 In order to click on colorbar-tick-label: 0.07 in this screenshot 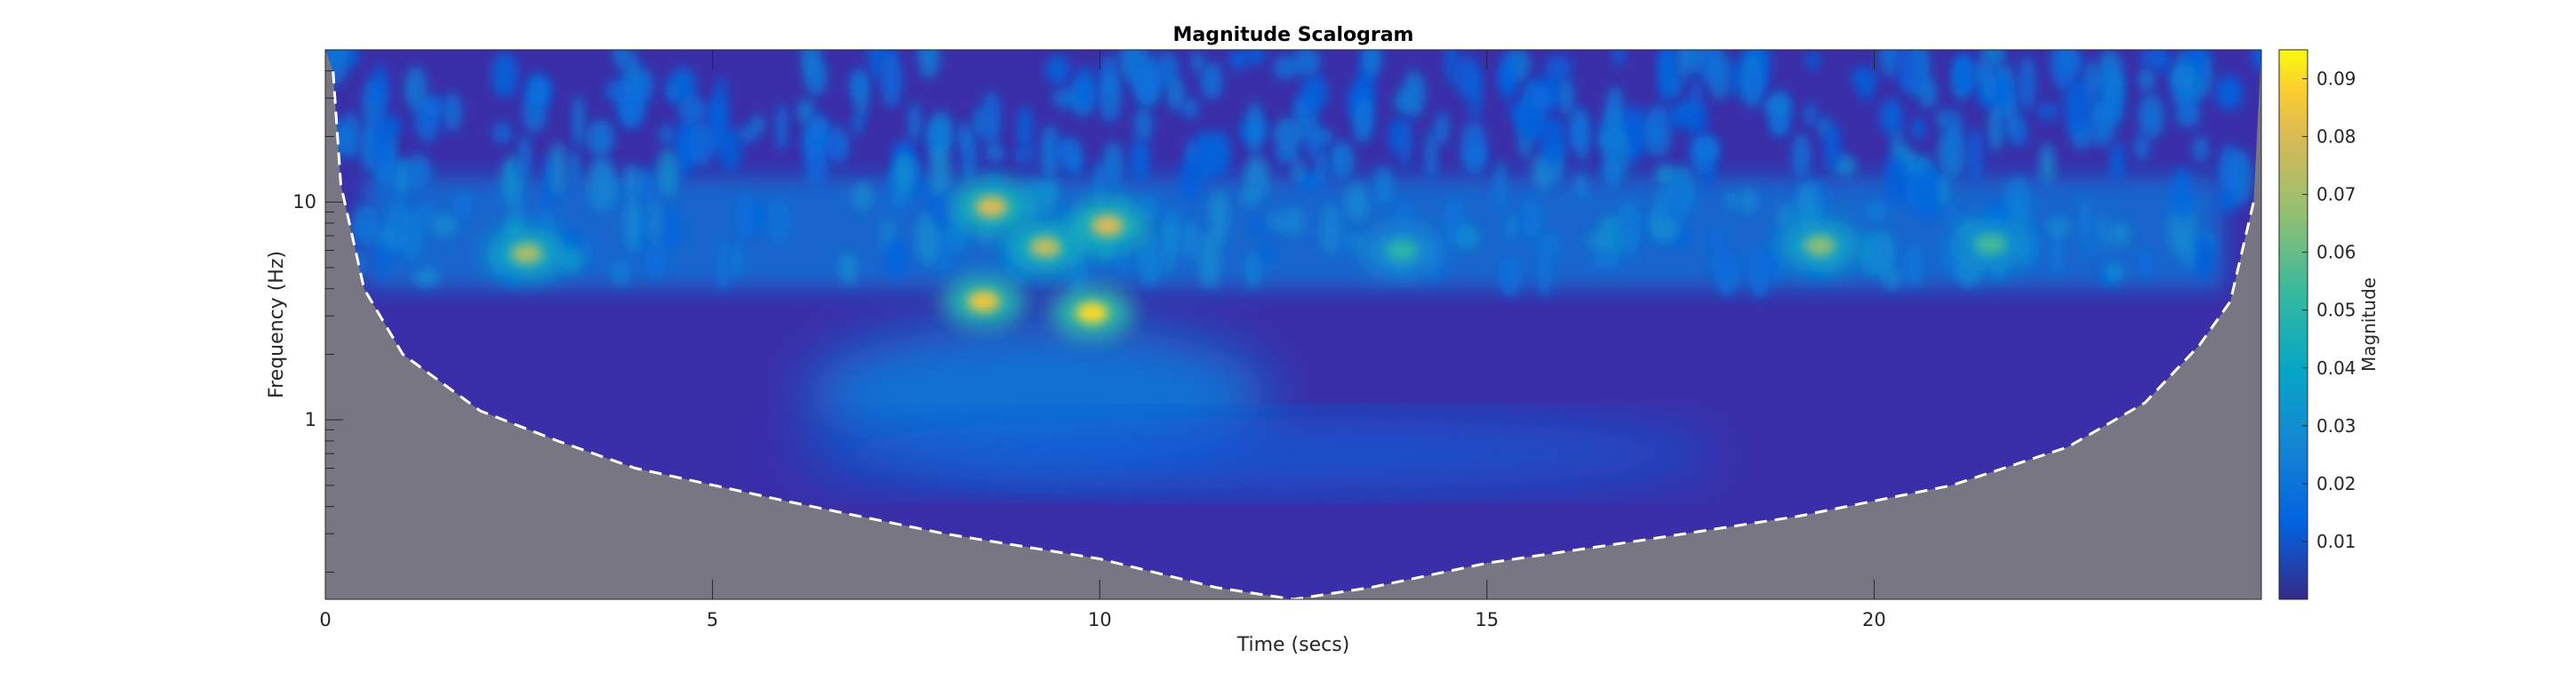, I will do `click(2336, 194)`.